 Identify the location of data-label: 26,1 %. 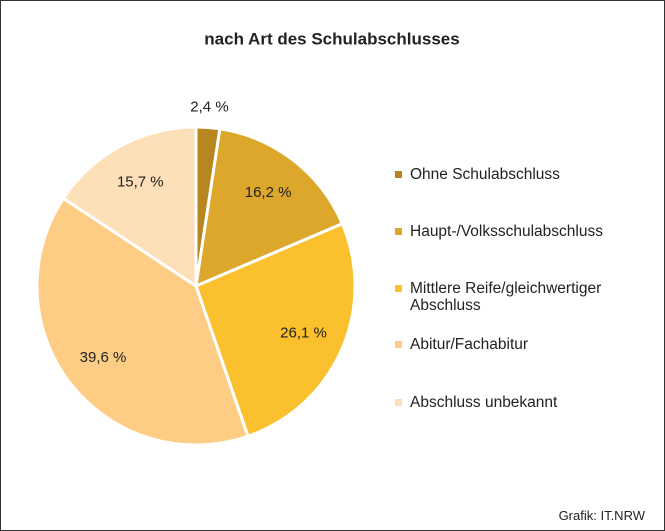
(303, 333).